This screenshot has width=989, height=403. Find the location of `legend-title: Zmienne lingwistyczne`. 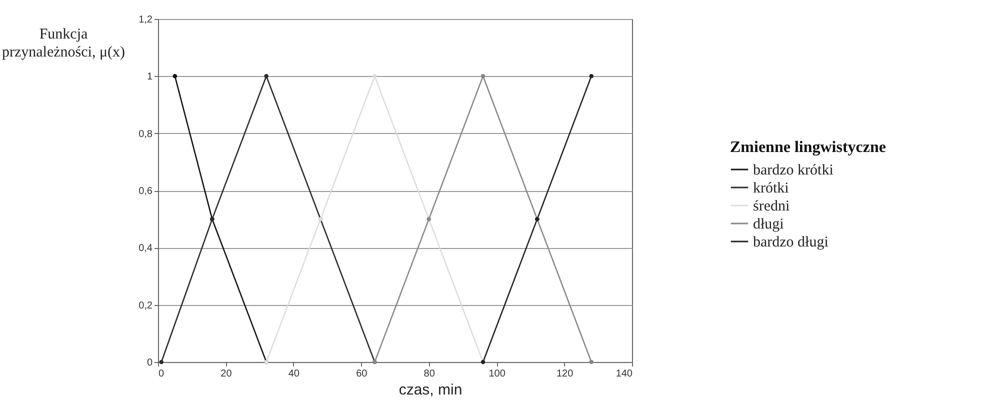

legend-title: Zmienne lingwistyczne is located at coordinates (808, 147).